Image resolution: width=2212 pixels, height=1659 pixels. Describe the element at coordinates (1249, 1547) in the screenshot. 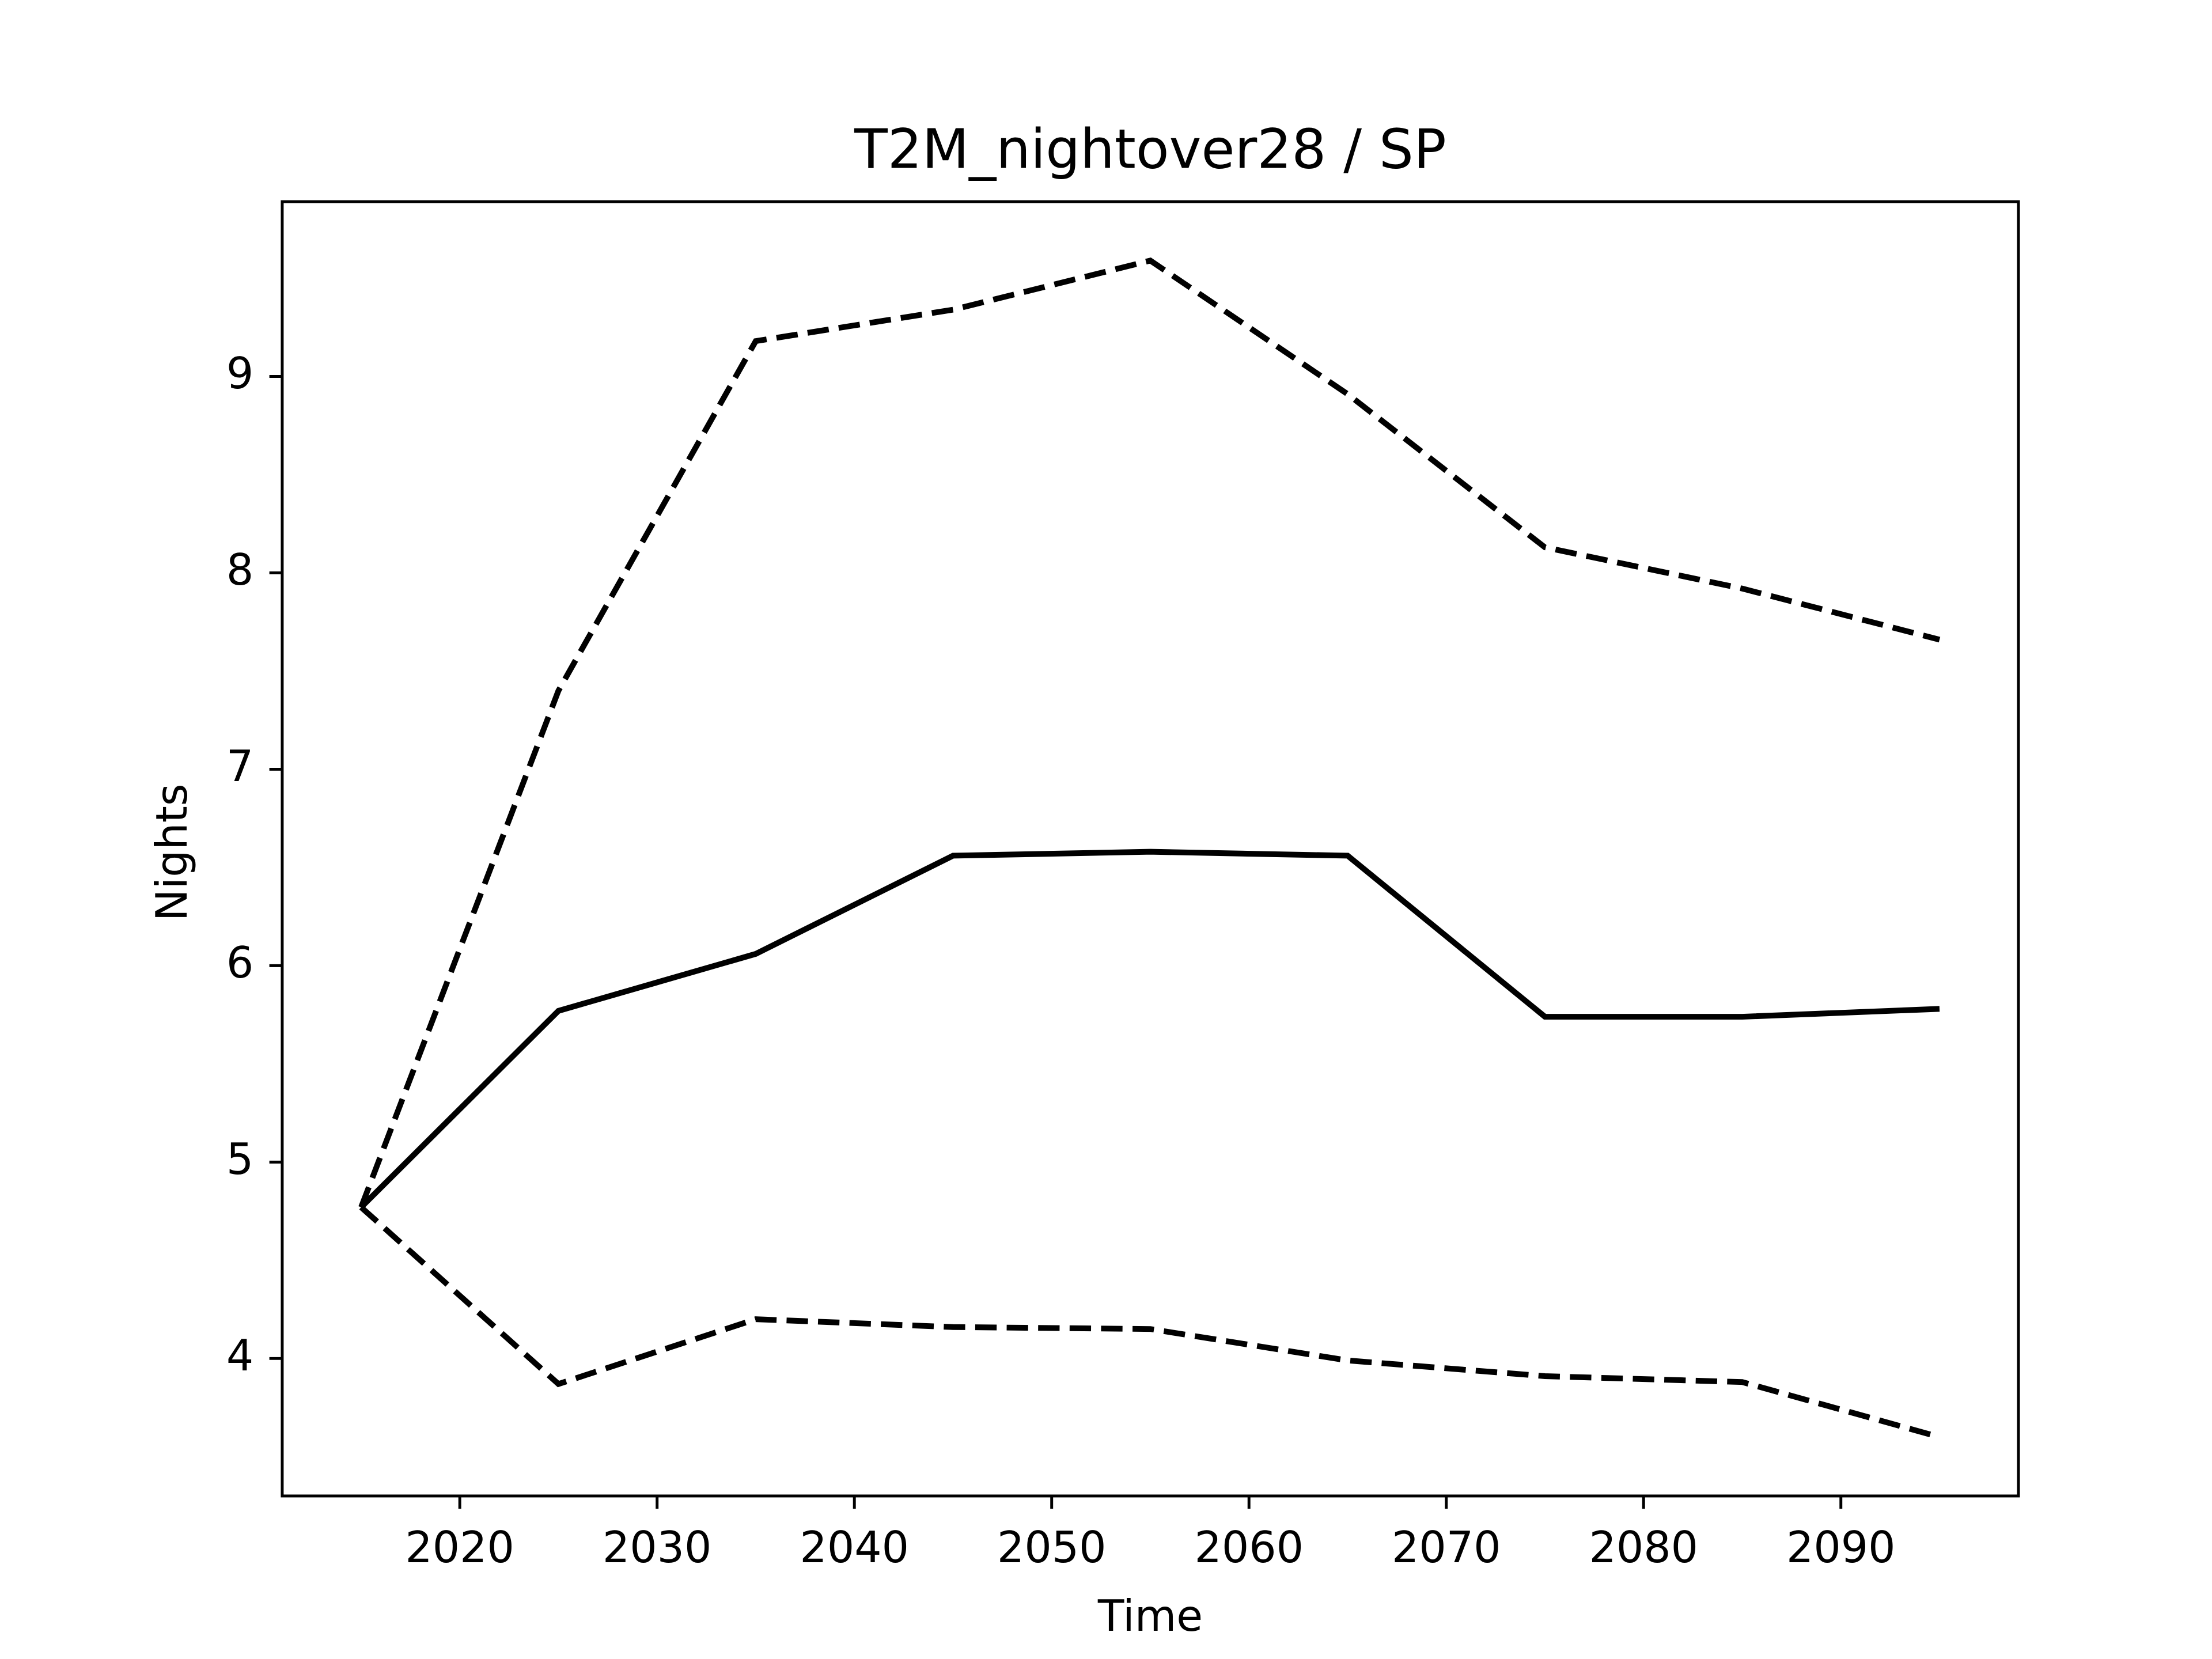

I see `x-tick-label: 2060` at that location.